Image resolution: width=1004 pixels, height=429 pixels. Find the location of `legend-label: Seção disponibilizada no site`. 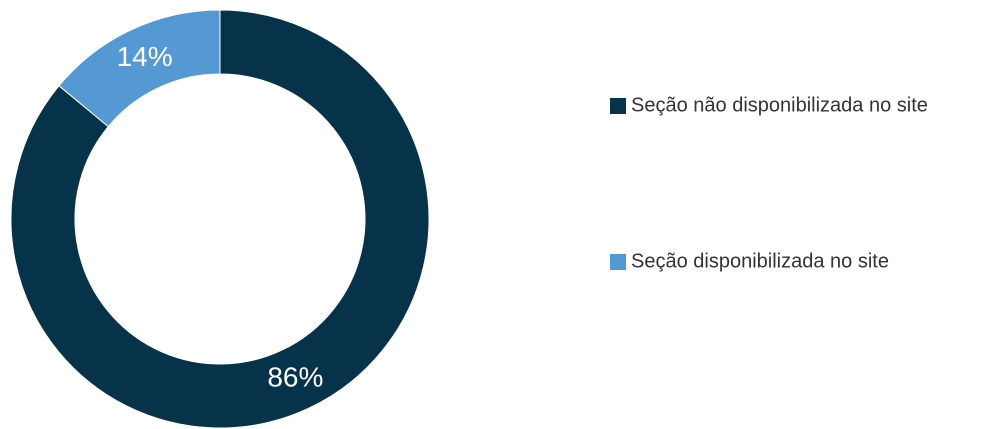

legend-label: Seção disponibilizada no site is located at coordinates (760, 261).